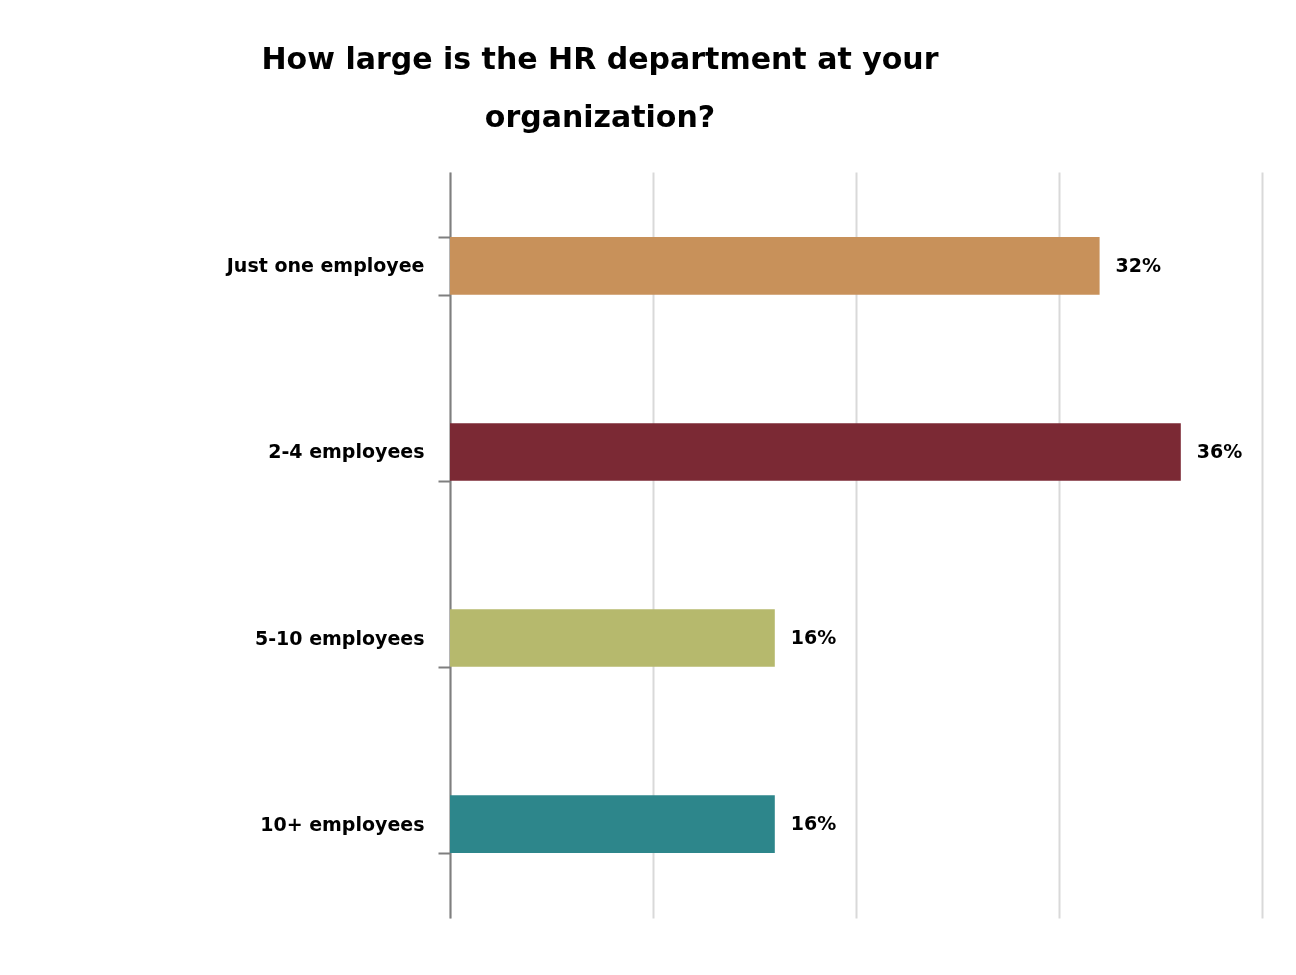  I want to click on y-tick-label: Just one employee, so click(324, 265).